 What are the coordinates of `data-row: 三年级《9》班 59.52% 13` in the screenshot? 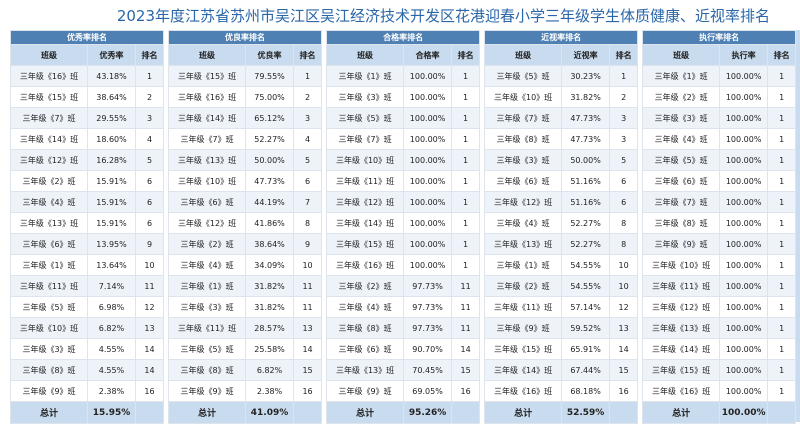 It's located at (561, 328).